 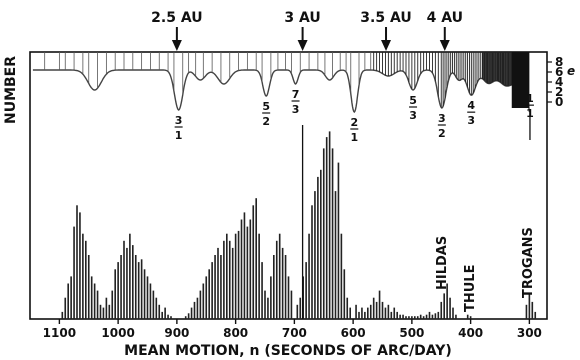 What do you see at coordinates (530, 98) in the screenshot?
I see `resonance-numerator: 1` at bounding box center [530, 98].